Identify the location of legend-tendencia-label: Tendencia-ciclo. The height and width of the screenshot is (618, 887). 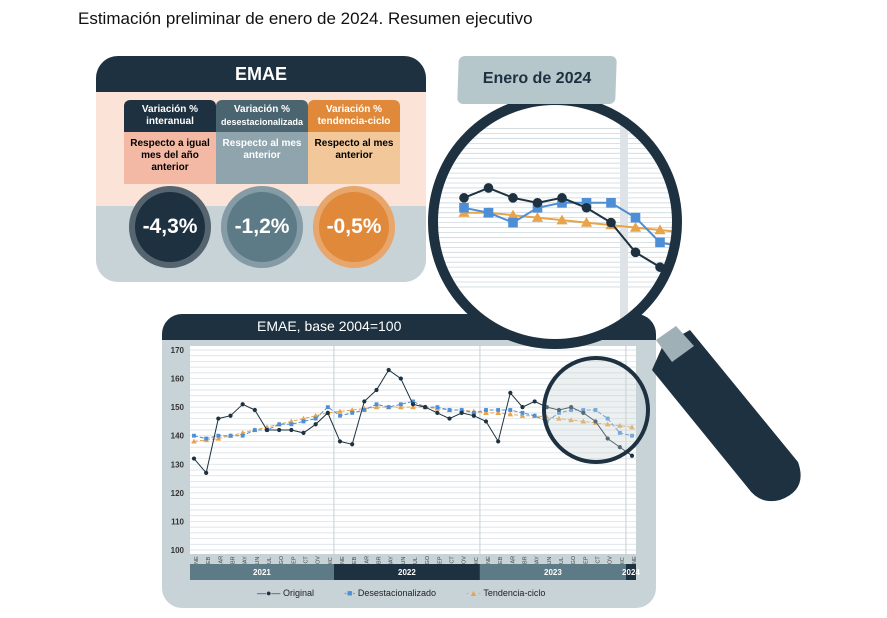
(514, 593).